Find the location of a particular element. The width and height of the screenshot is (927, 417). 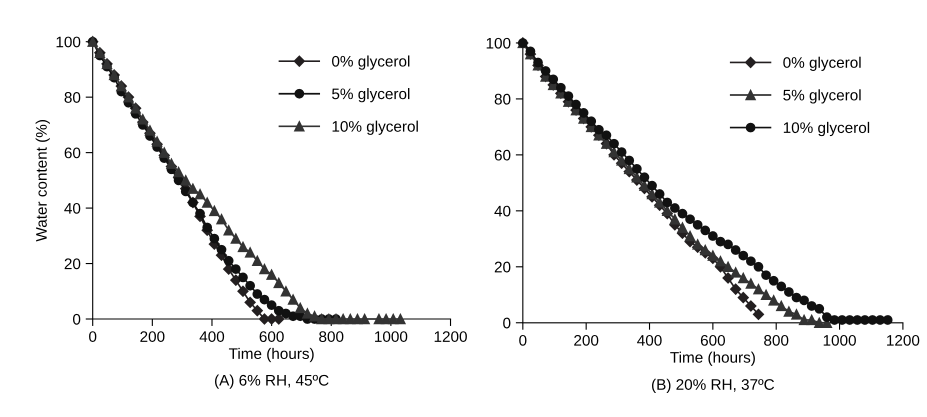

text: (A) 6% RH, 45ºC is located at coordinates (272, 381).